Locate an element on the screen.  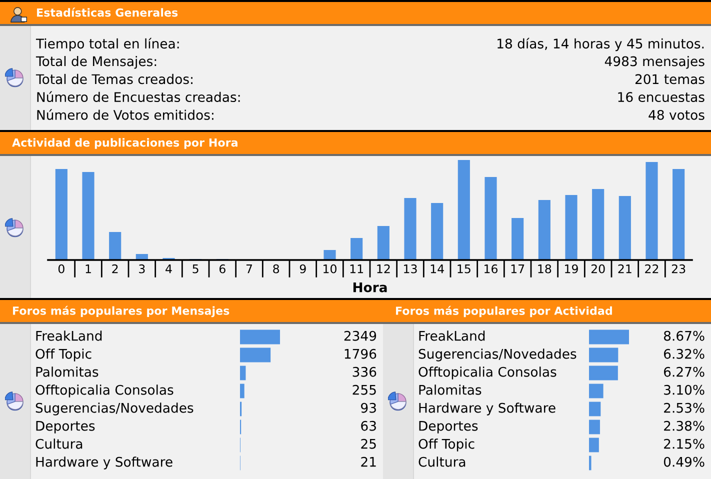
data-label: 1796 is located at coordinates (360, 353).